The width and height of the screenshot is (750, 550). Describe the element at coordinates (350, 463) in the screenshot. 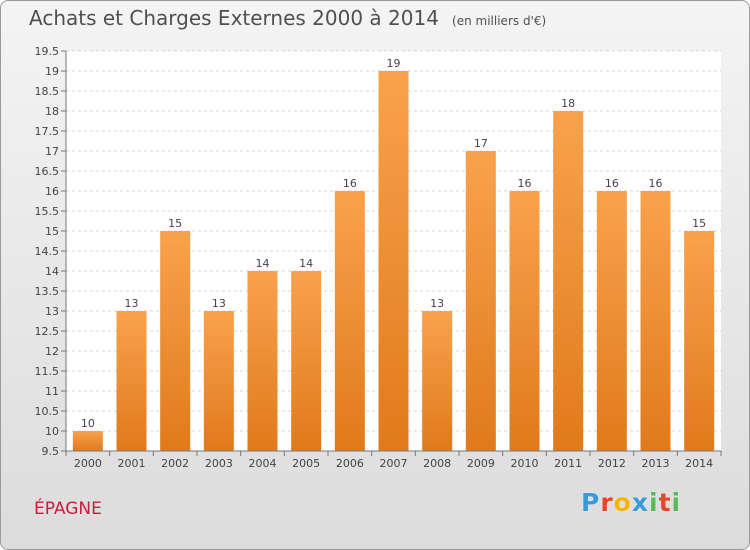

I see `x-tick-label: 2006` at that location.